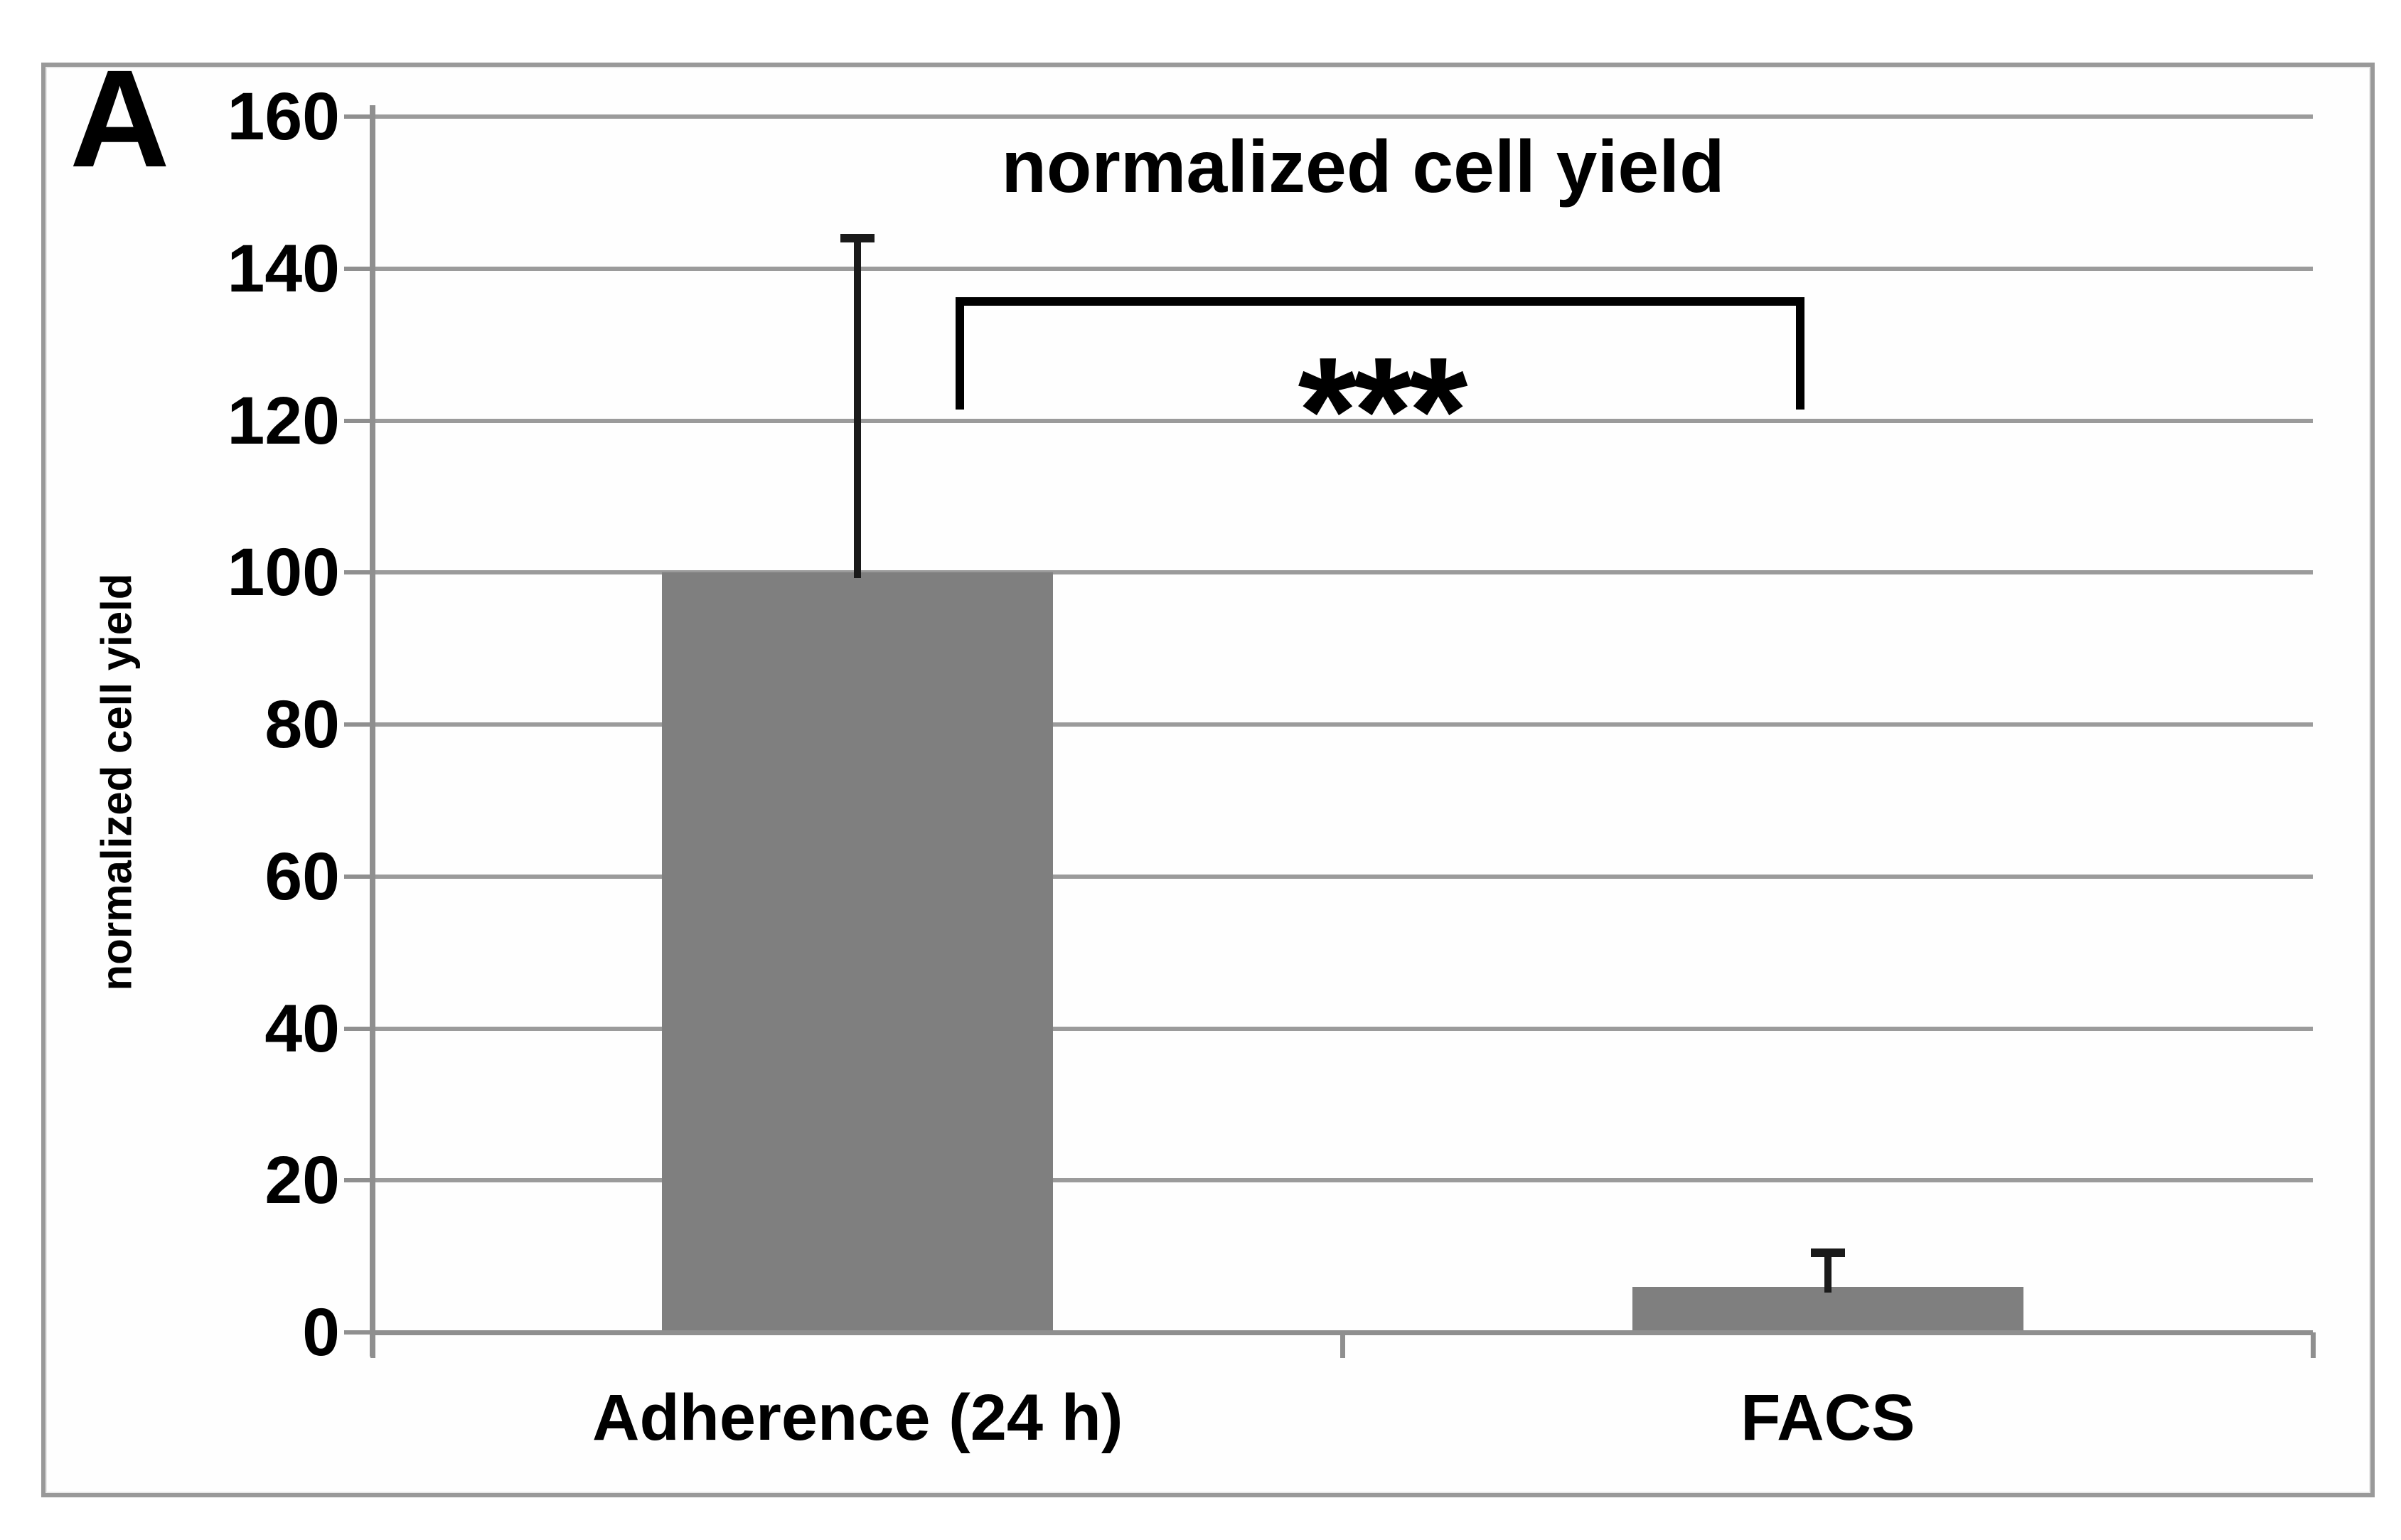 The image size is (2401, 1540). Describe the element at coordinates (283, 573) in the screenshot. I see `y-tick-label: 100` at that location.